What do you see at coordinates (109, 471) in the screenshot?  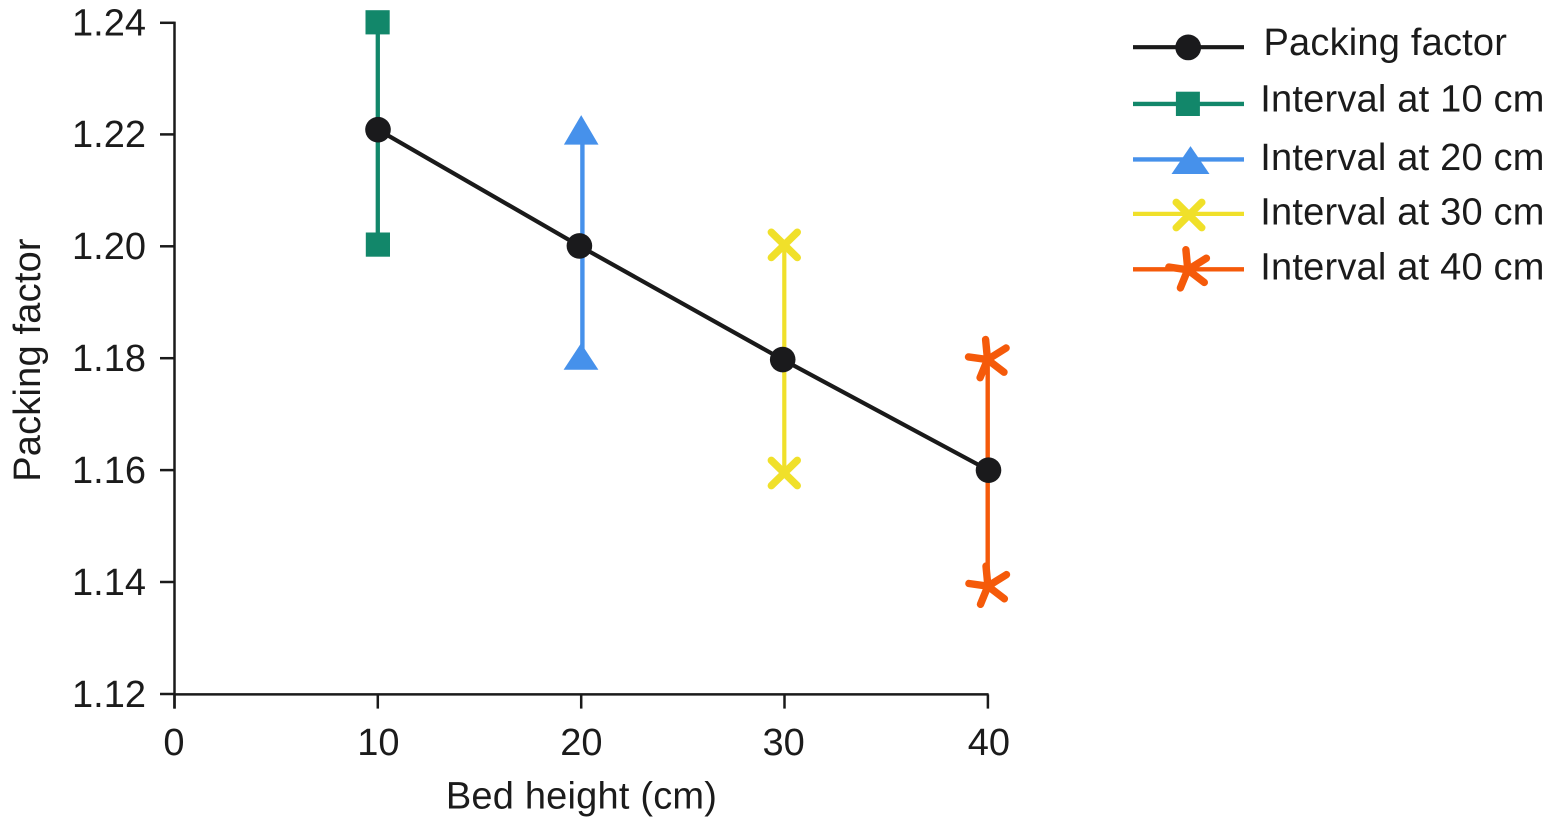 I see `svg-text: 1.16` at bounding box center [109, 471].